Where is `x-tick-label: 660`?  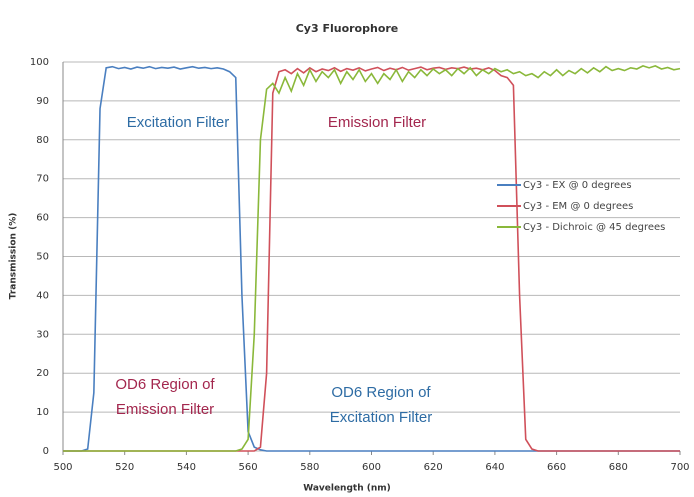 x-tick-label: 660 is located at coordinates (556, 467).